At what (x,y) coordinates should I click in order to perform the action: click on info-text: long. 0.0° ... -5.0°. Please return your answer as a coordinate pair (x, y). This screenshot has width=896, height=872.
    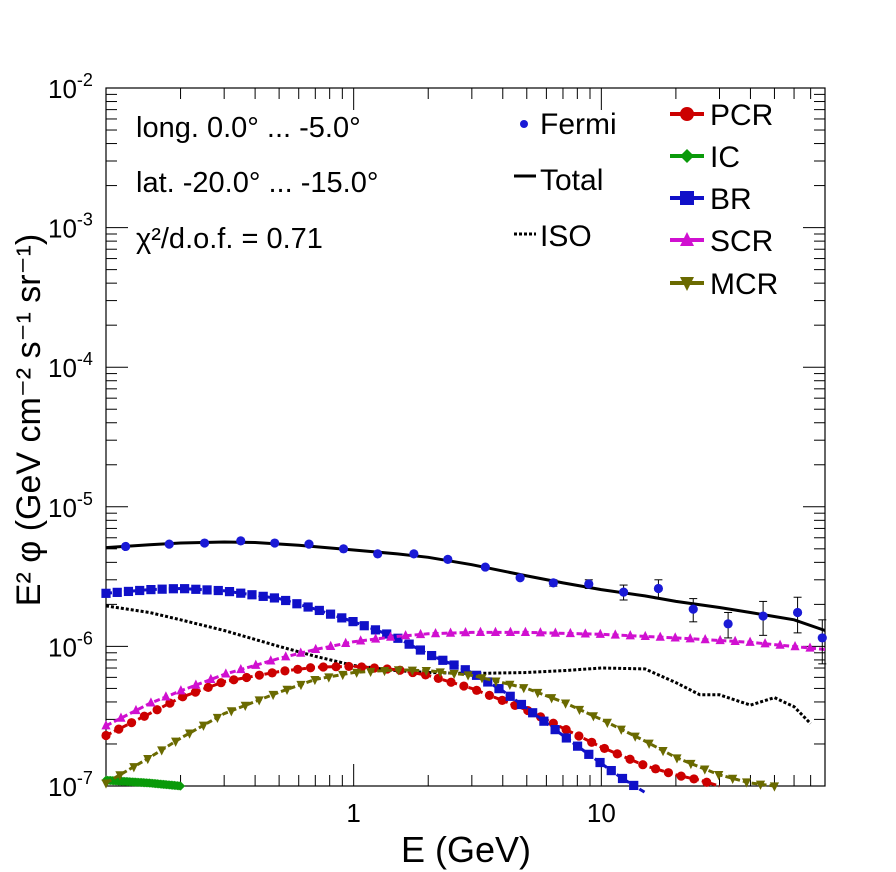
    Looking at the image, I should click on (248, 128).